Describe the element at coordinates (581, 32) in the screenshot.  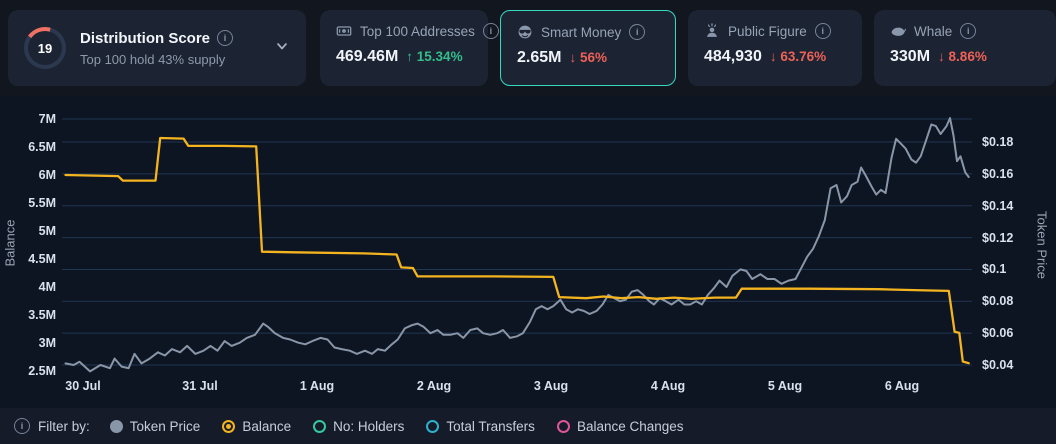
I see `stat-label: Smart Money` at that location.